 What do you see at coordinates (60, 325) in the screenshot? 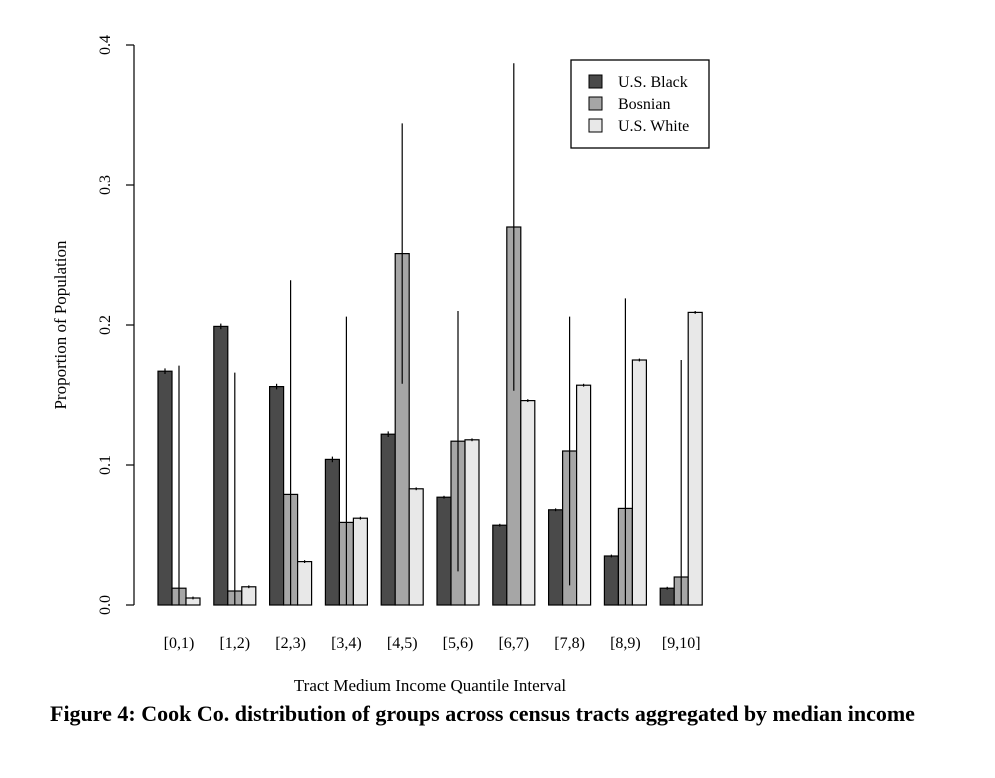
I see `y-axis-label: Proportion of Population` at bounding box center [60, 325].